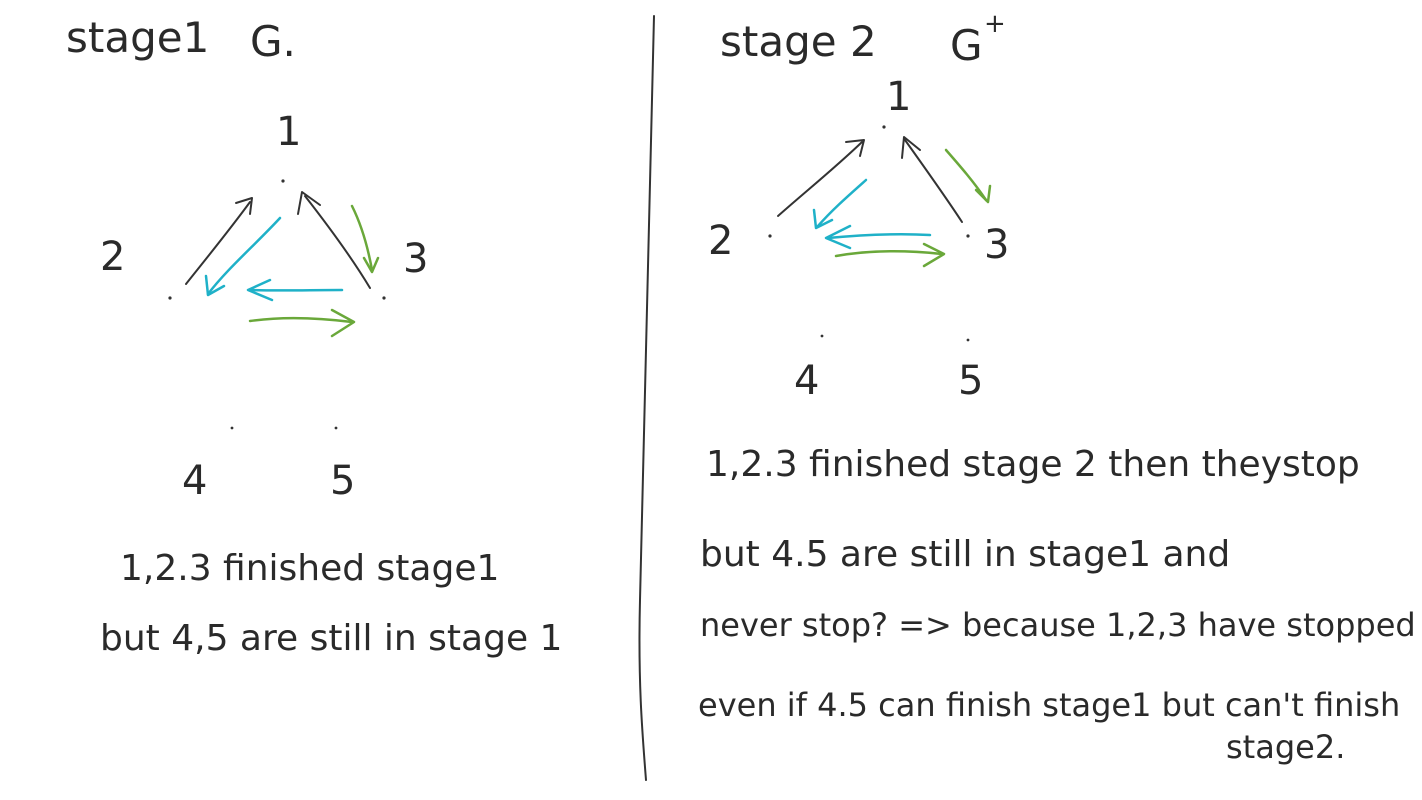 The image size is (1422, 800). Describe the element at coordinates (342, 481) in the screenshot. I see `stage1-node-5: 5` at that location.